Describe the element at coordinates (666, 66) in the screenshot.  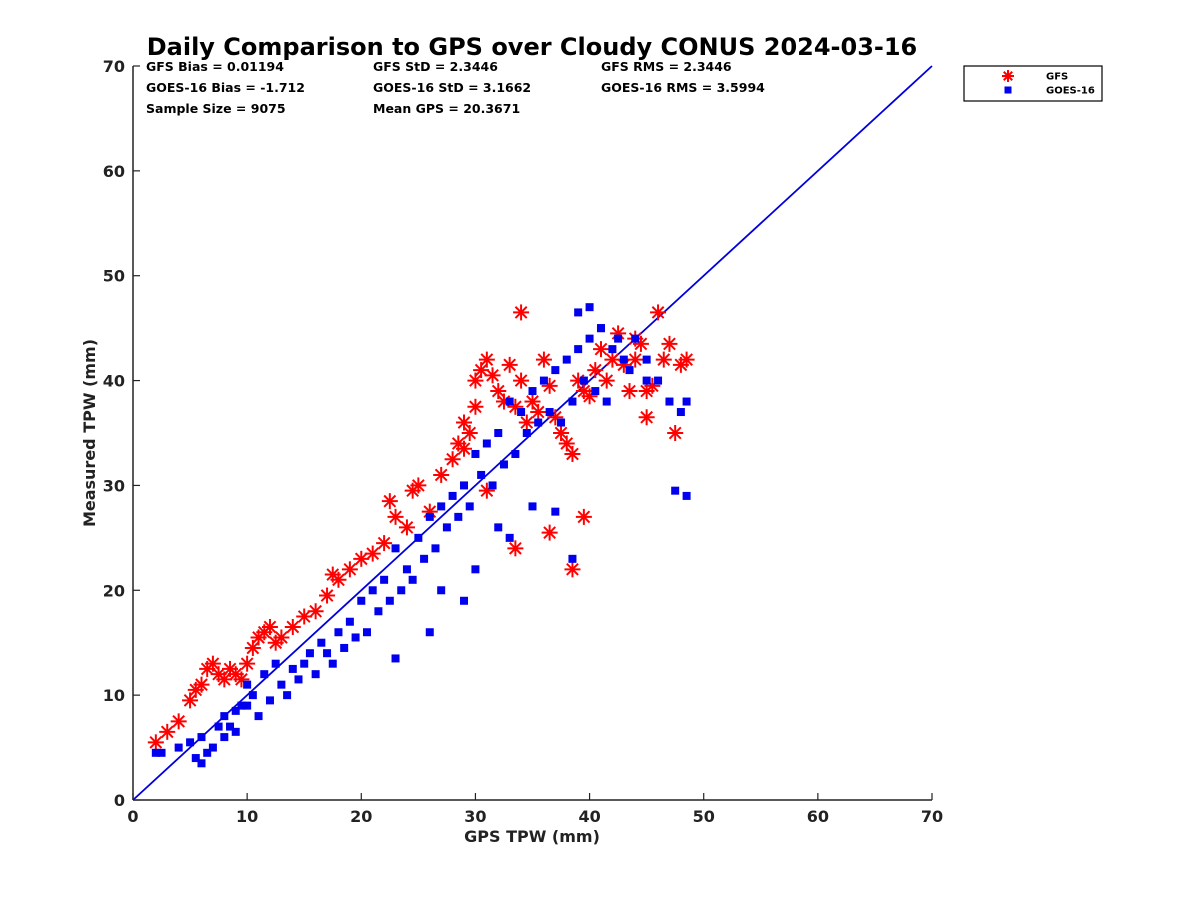
I see `stat-text: GFS RMS = 2.3446` at that location.